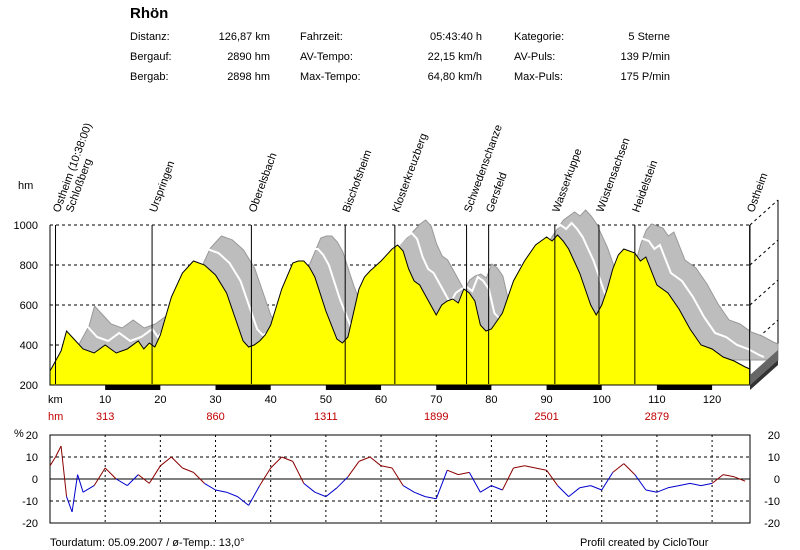 This screenshot has height=550, width=800. Describe the element at coordinates (546, 417) in the screenshot. I see `cumulative-climb-label: 2501` at that location.